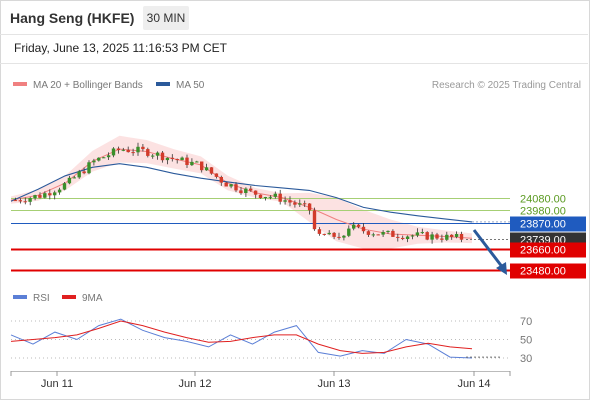  Describe the element at coordinates (57, 384) in the screenshot. I see `x-tick-label: Jun 11` at that location.